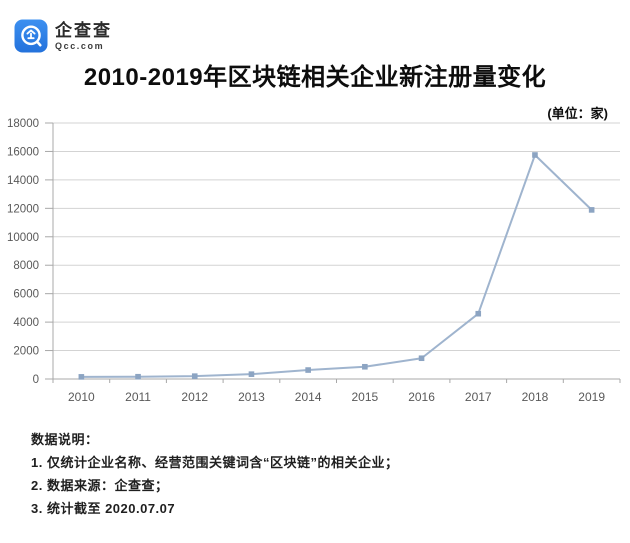  Describe the element at coordinates (138, 397) in the screenshot. I see `x-axis-tick-label: 2011` at that location.